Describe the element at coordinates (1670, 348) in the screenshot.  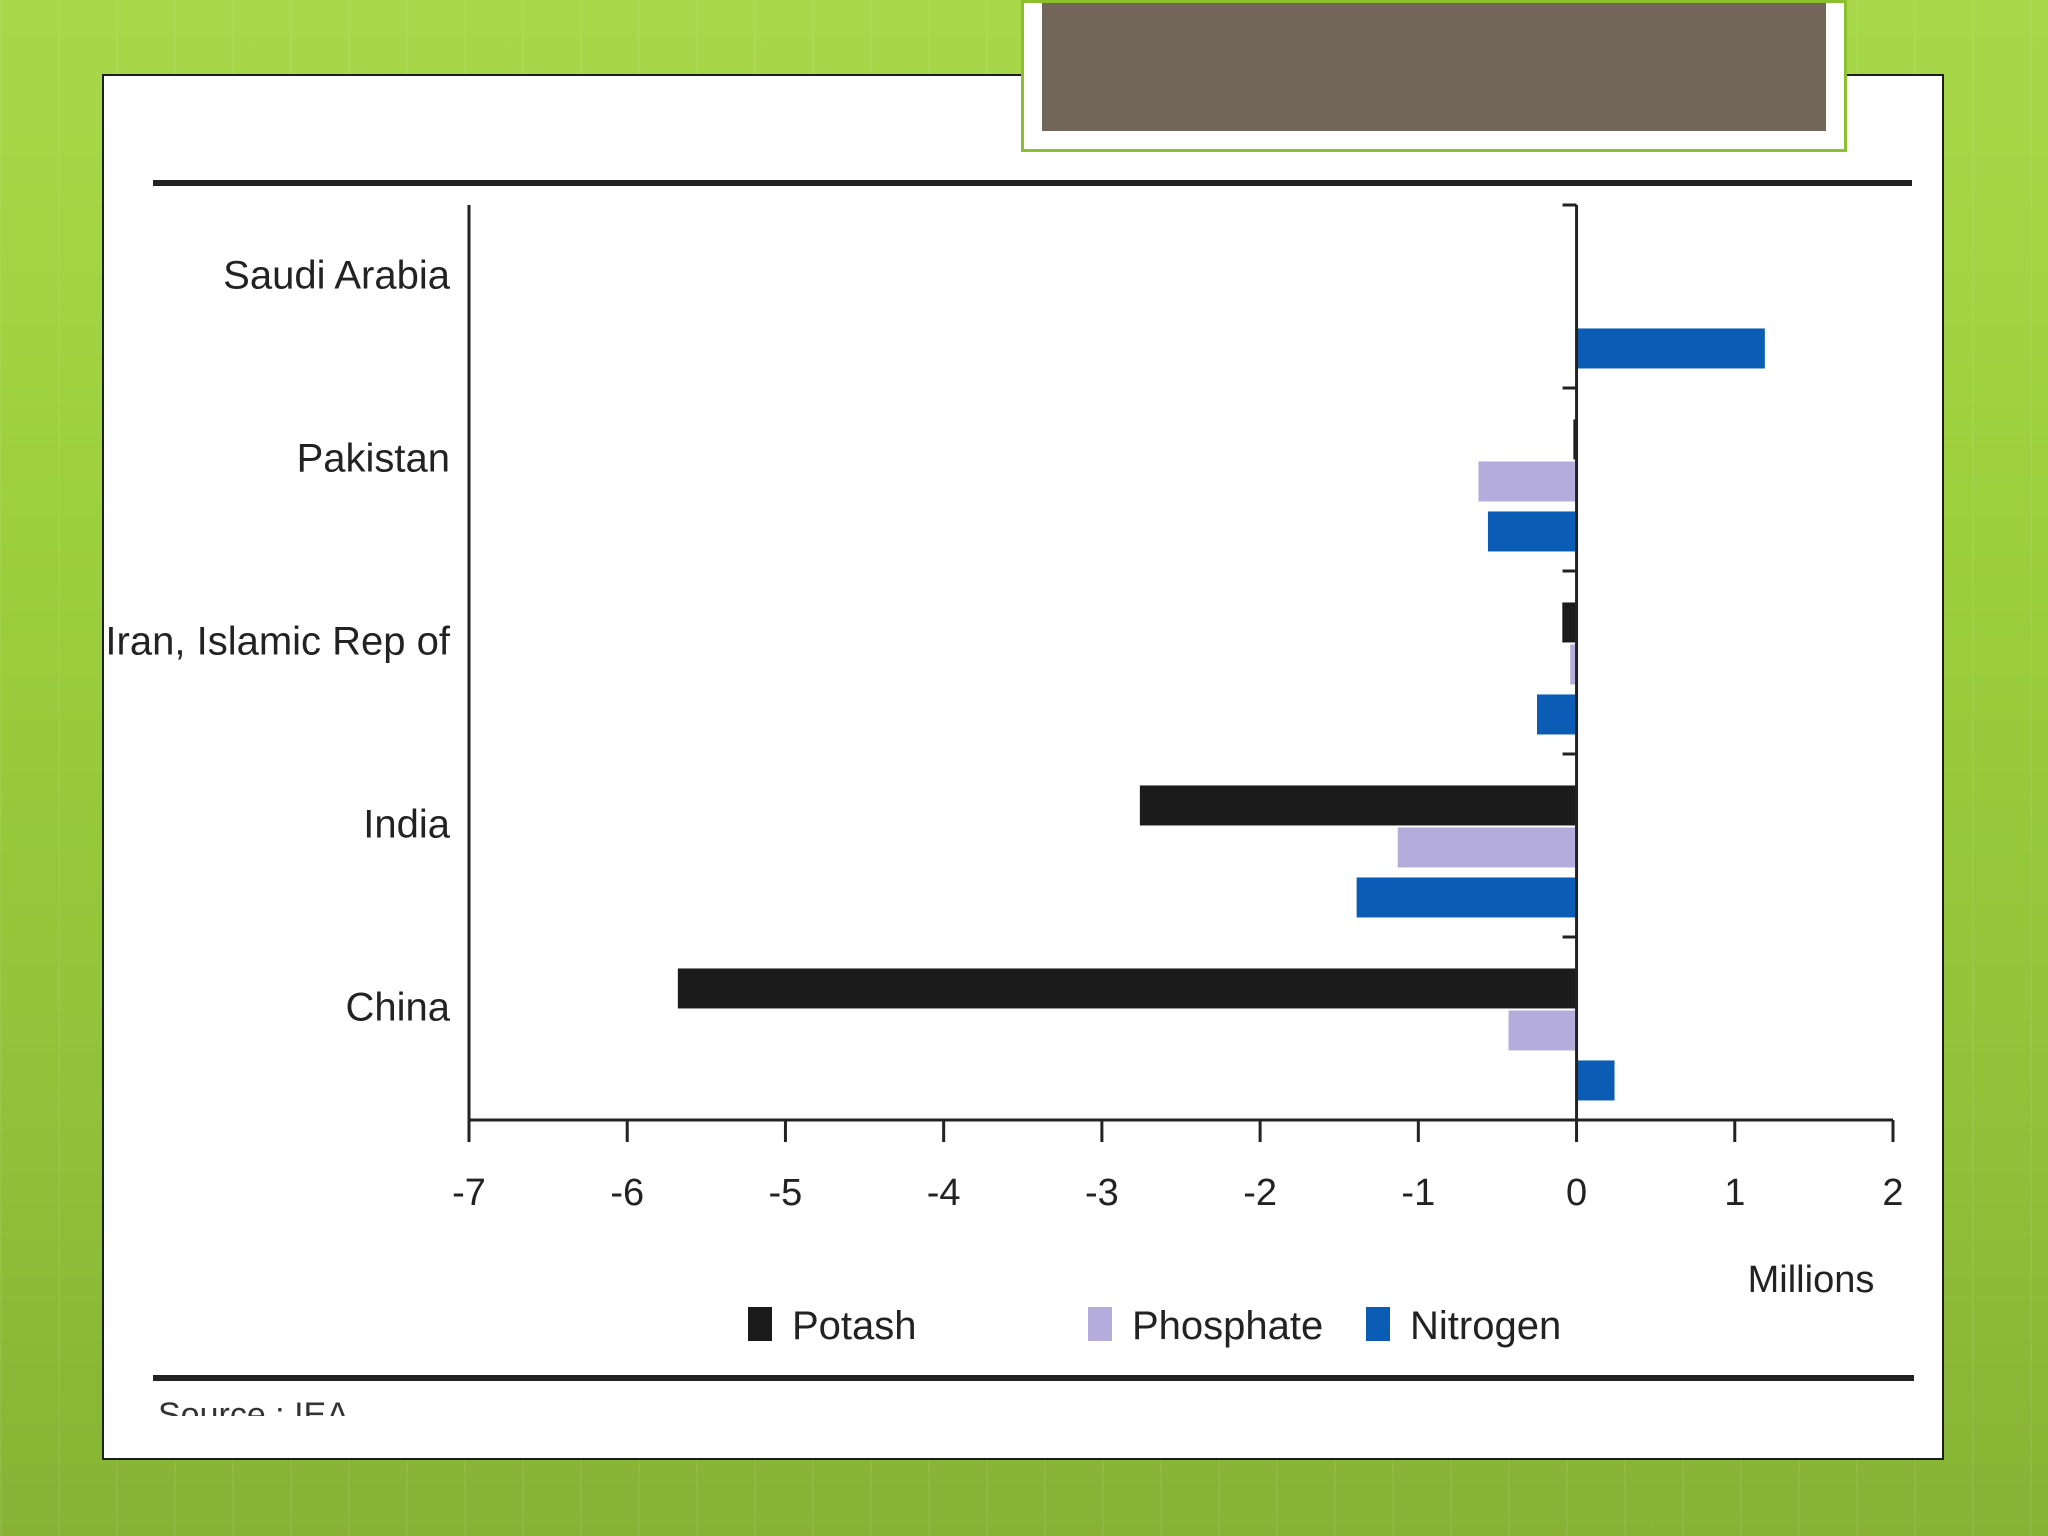
I see `bar-nitrogen-saudi-arabia` at that location.